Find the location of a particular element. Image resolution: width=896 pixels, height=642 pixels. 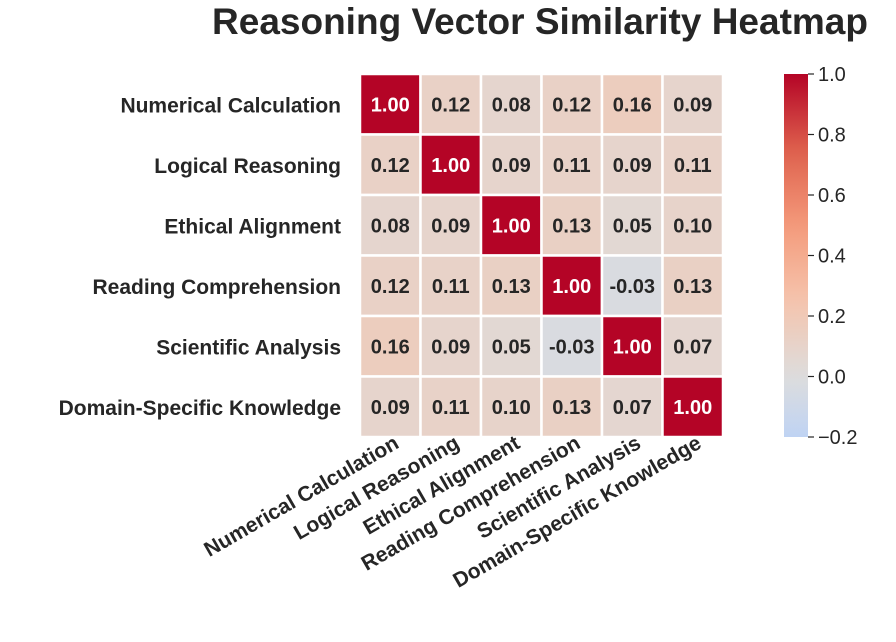

heatmap-cell-r3-c2 is located at coordinates (511, 286).